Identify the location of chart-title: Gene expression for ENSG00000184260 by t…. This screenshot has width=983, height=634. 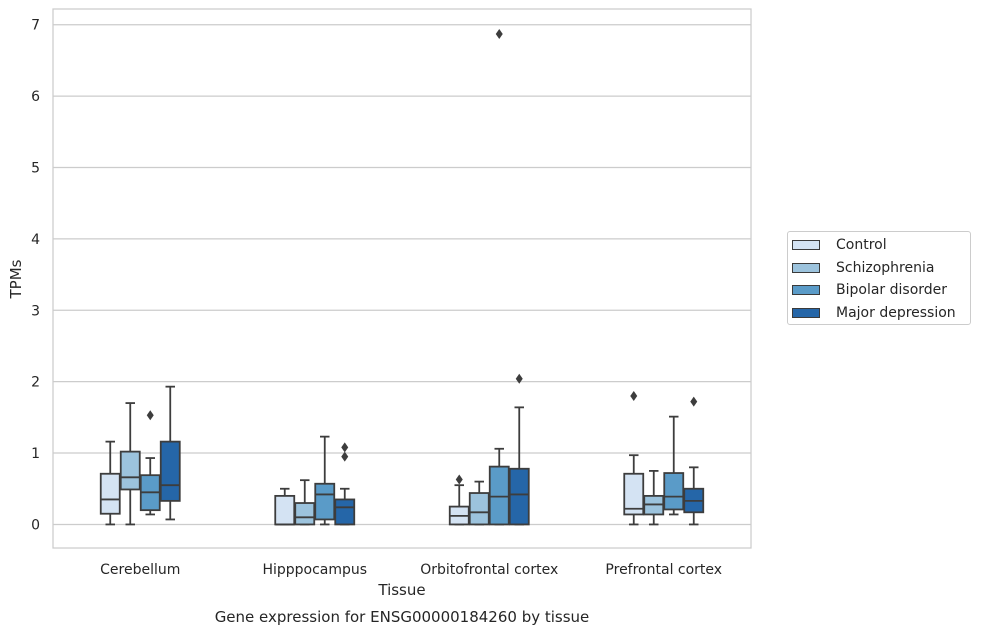
(402, 617).